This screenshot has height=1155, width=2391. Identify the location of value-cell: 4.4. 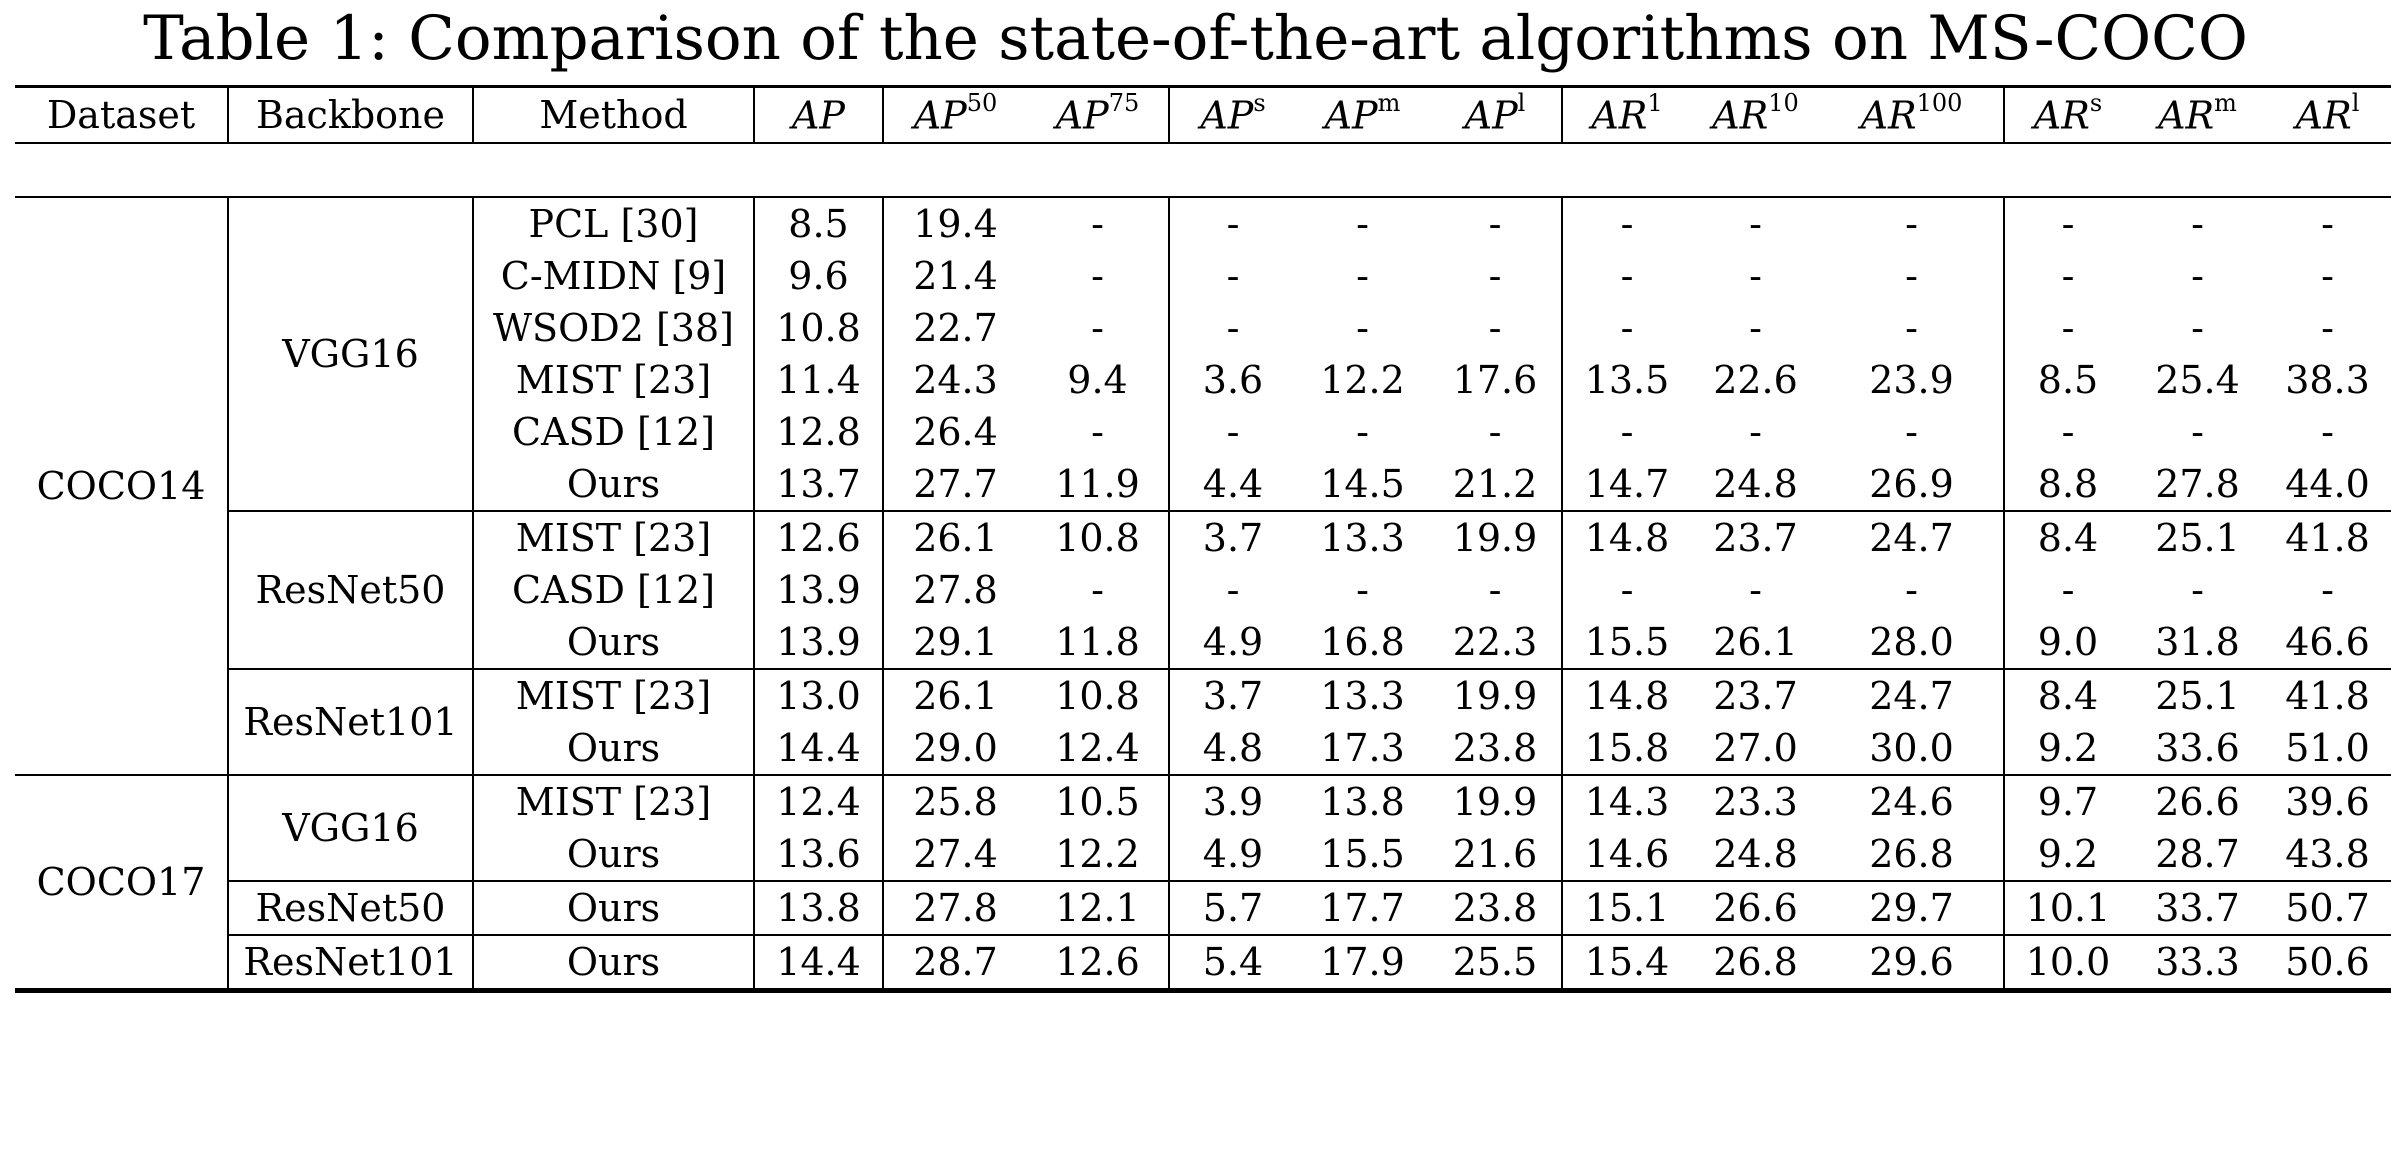
(1232, 484).